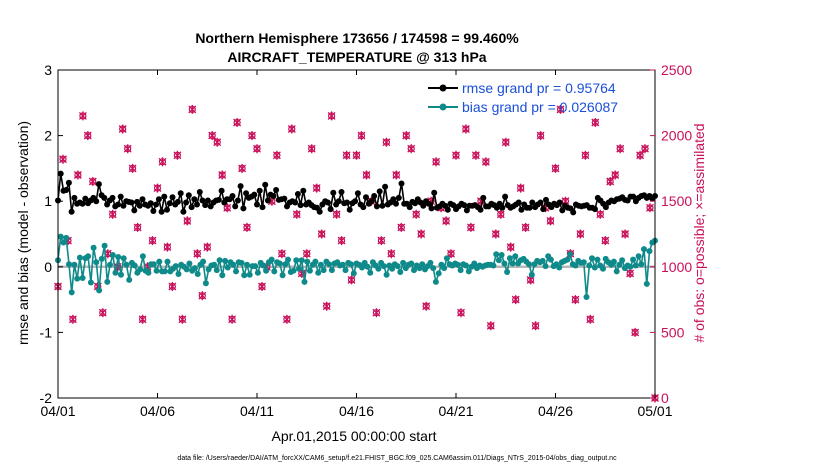  Describe the element at coordinates (699, 232) in the screenshot. I see `y-axis-right-label: # of obs: o=possible; ×=assimilated` at that location.